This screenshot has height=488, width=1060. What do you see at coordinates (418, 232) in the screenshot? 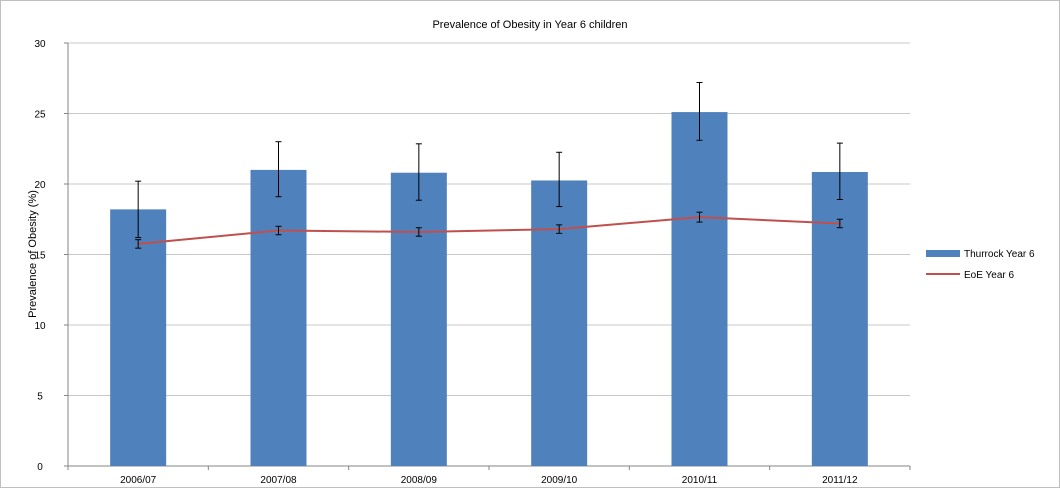
I see `line-error-bar-2008/09` at bounding box center [418, 232].